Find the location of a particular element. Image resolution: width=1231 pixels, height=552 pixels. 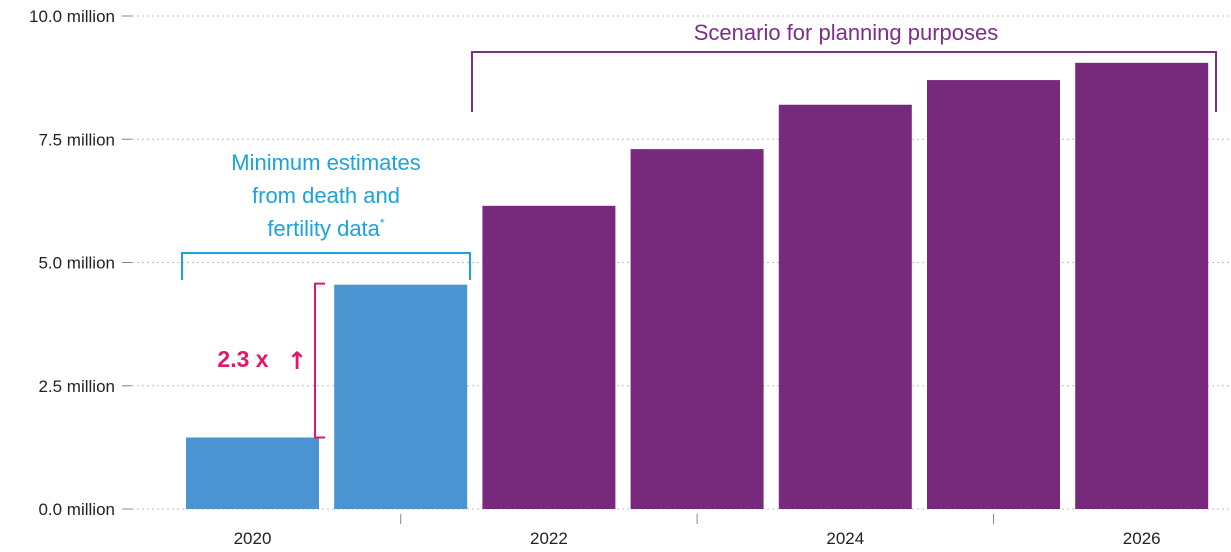

y-tick-label: 10.0 million is located at coordinates (72, 16).